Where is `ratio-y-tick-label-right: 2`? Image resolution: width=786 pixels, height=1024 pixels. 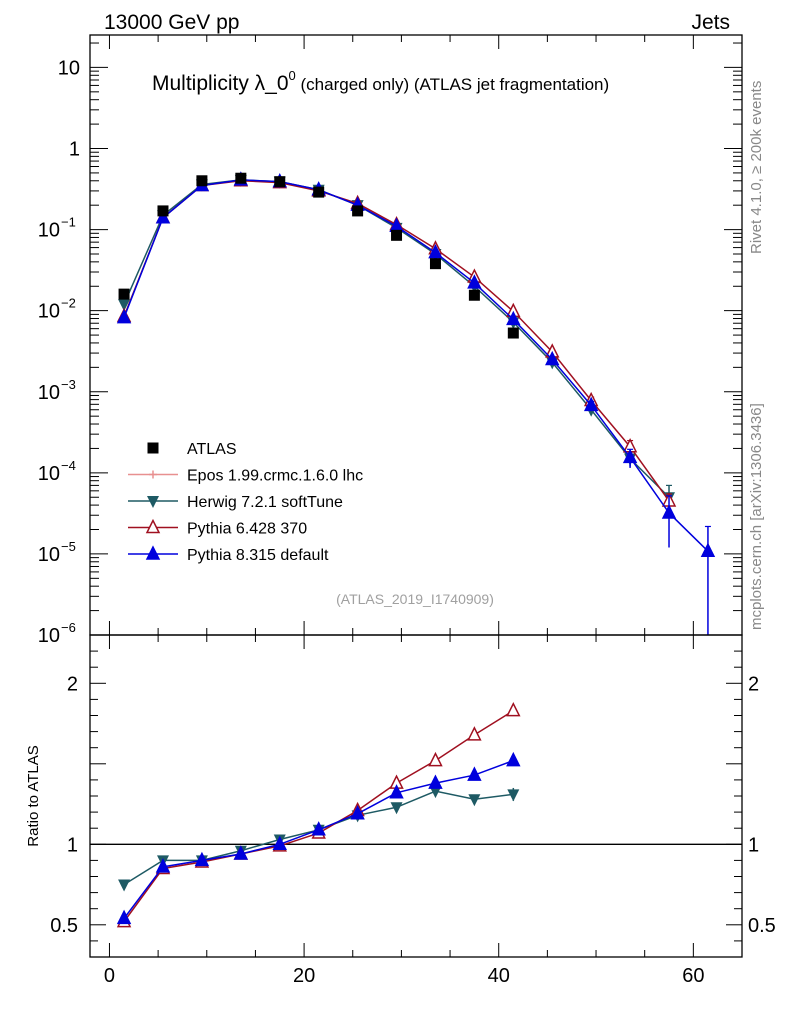
ratio-y-tick-label-right: 2 is located at coordinates (753, 684).